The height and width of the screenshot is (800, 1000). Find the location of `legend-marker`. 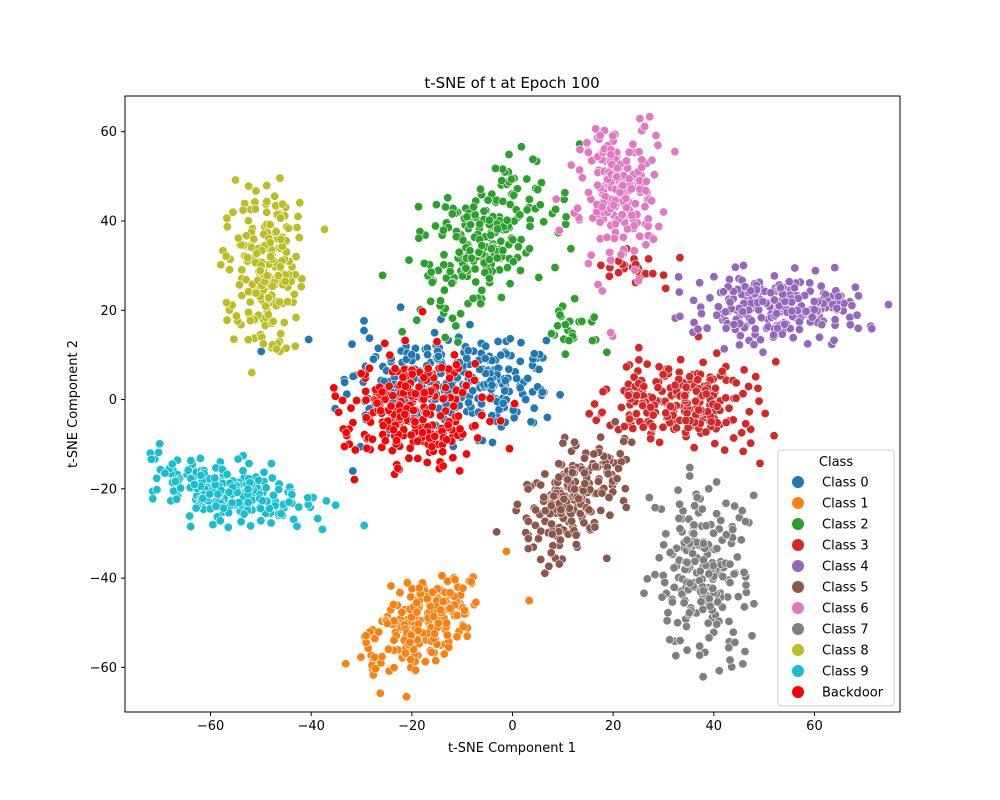

legend-marker is located at coordinates (798, 629).